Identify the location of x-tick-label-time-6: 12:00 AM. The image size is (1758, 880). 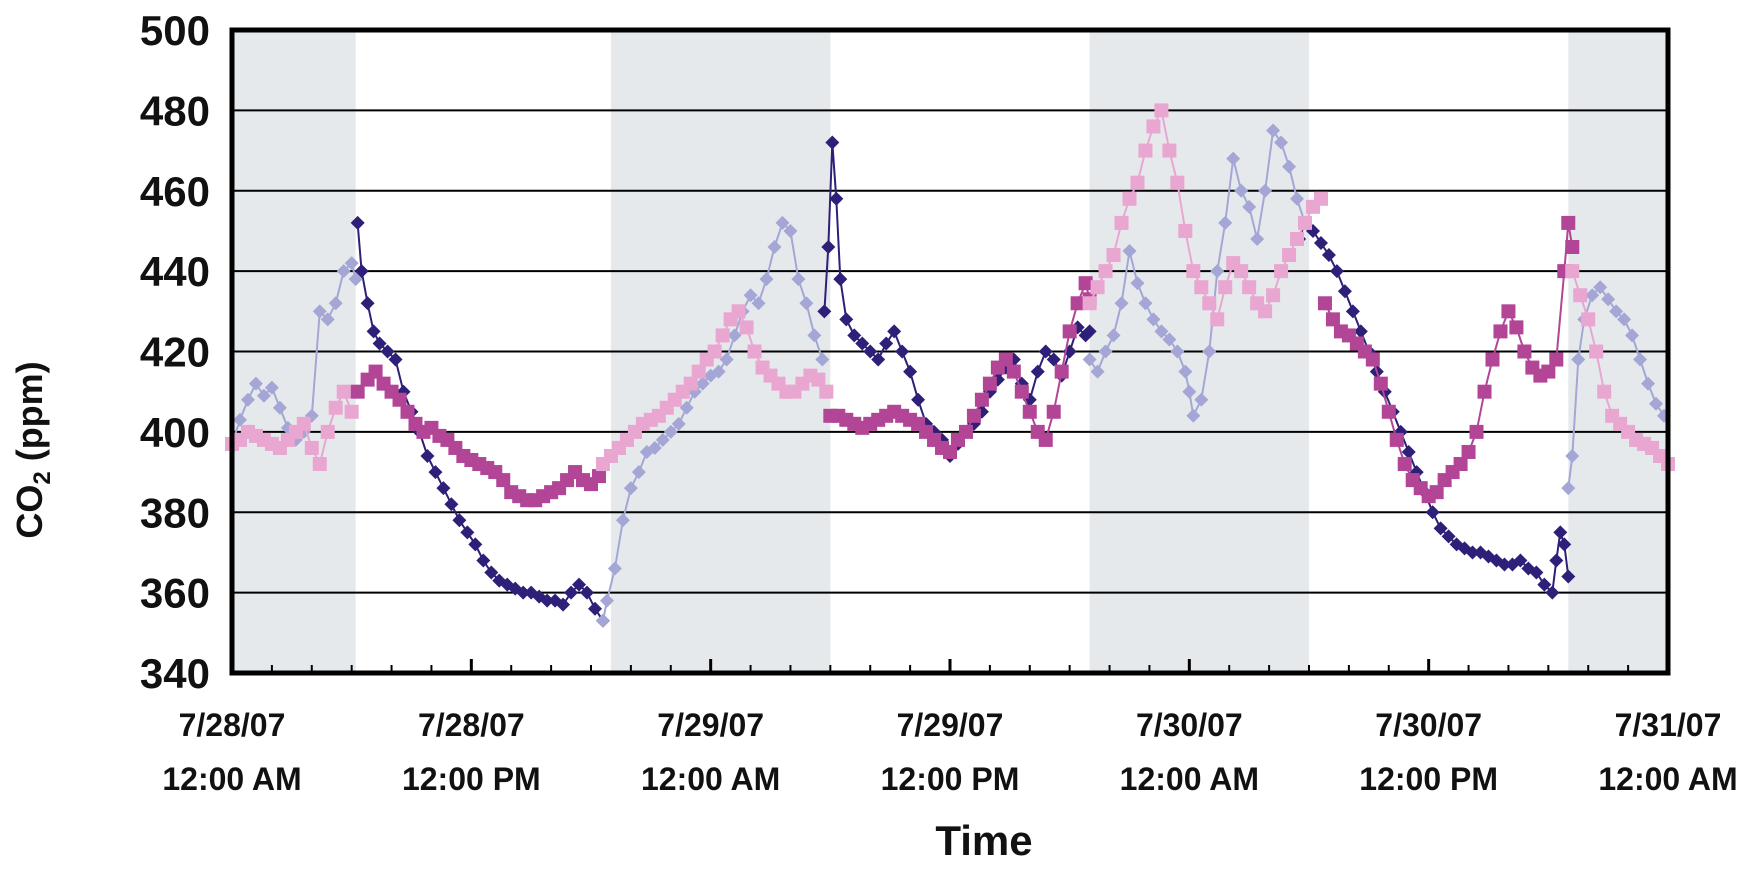
(1667, 779).